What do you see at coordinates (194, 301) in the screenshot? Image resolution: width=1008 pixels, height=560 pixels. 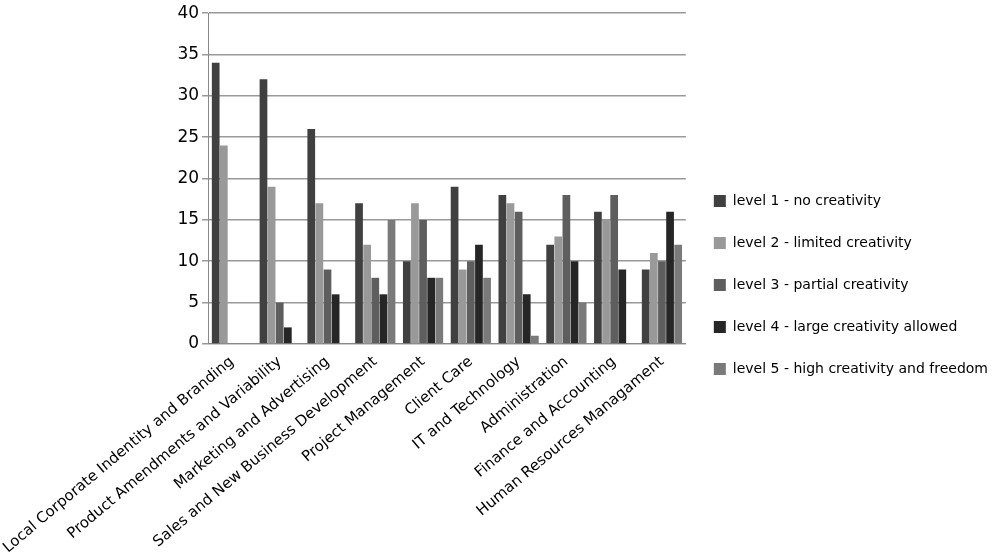 I see `y-tick-label: 5` at bounding box center [194, 301].